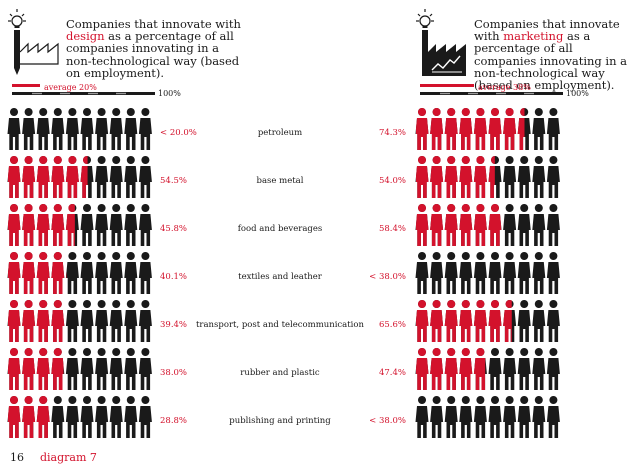 Image resolution: width=639 pixels, height=468 pixels. What do you see at coordinates (280, 229) in the screenshot?
I see `category-label: food and beverages` at bounding box center [280, 229].